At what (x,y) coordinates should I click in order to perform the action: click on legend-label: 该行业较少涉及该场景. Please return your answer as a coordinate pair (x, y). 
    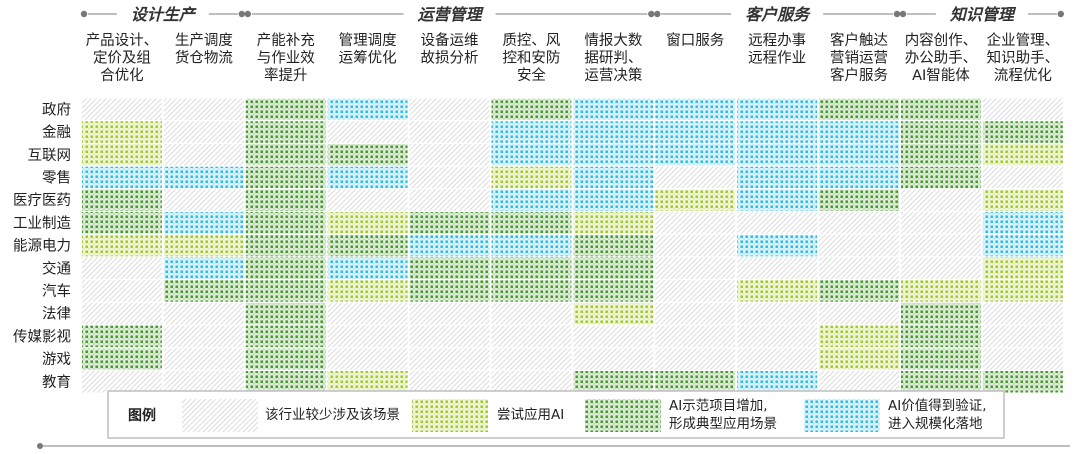
    Looking at the image, I should click on (332, 415).